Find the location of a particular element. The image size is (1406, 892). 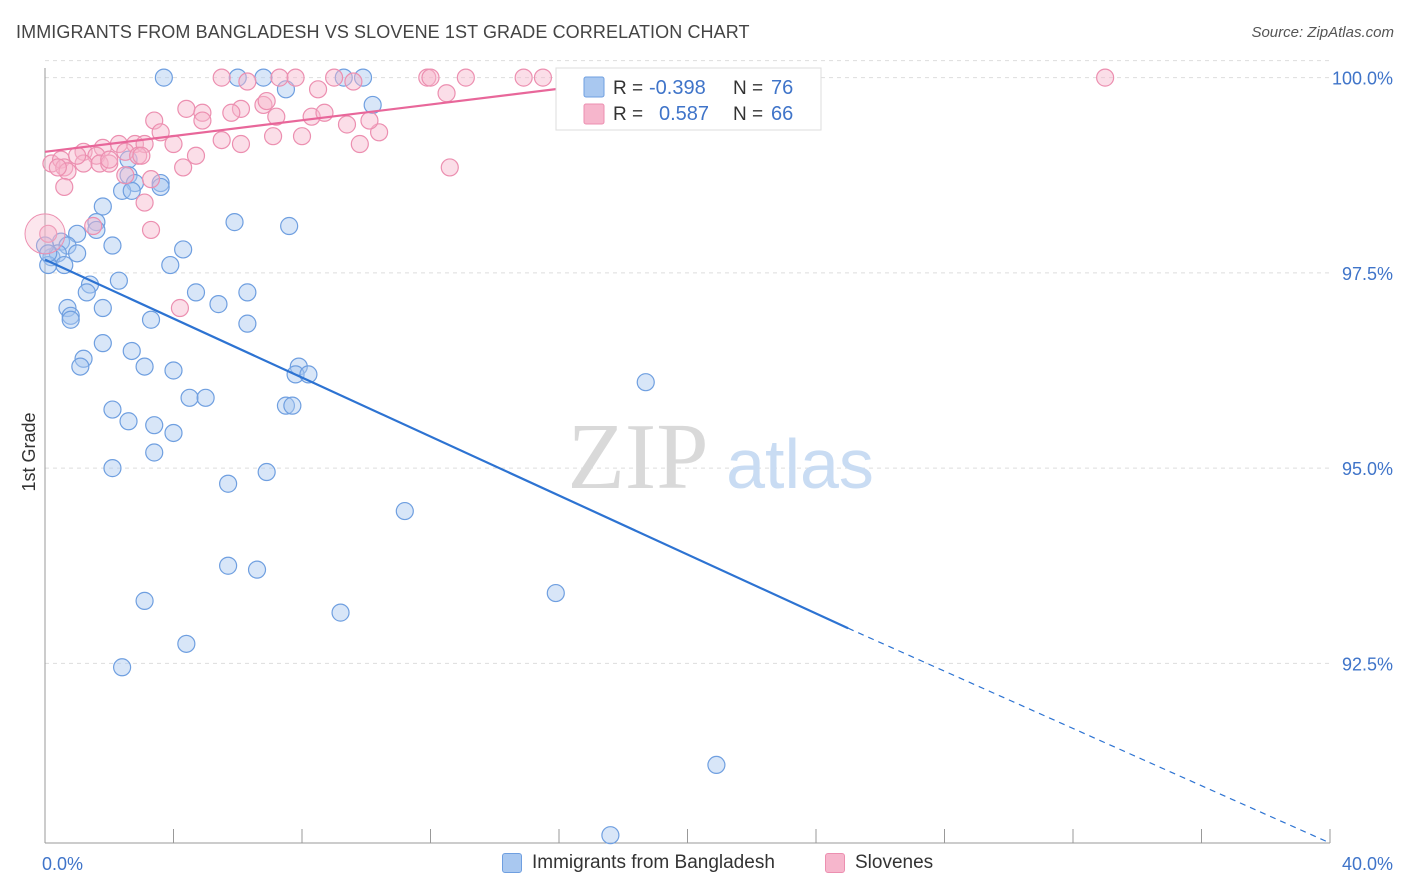

legend-inset-swatch-pink is located at coordinates (594, 114).